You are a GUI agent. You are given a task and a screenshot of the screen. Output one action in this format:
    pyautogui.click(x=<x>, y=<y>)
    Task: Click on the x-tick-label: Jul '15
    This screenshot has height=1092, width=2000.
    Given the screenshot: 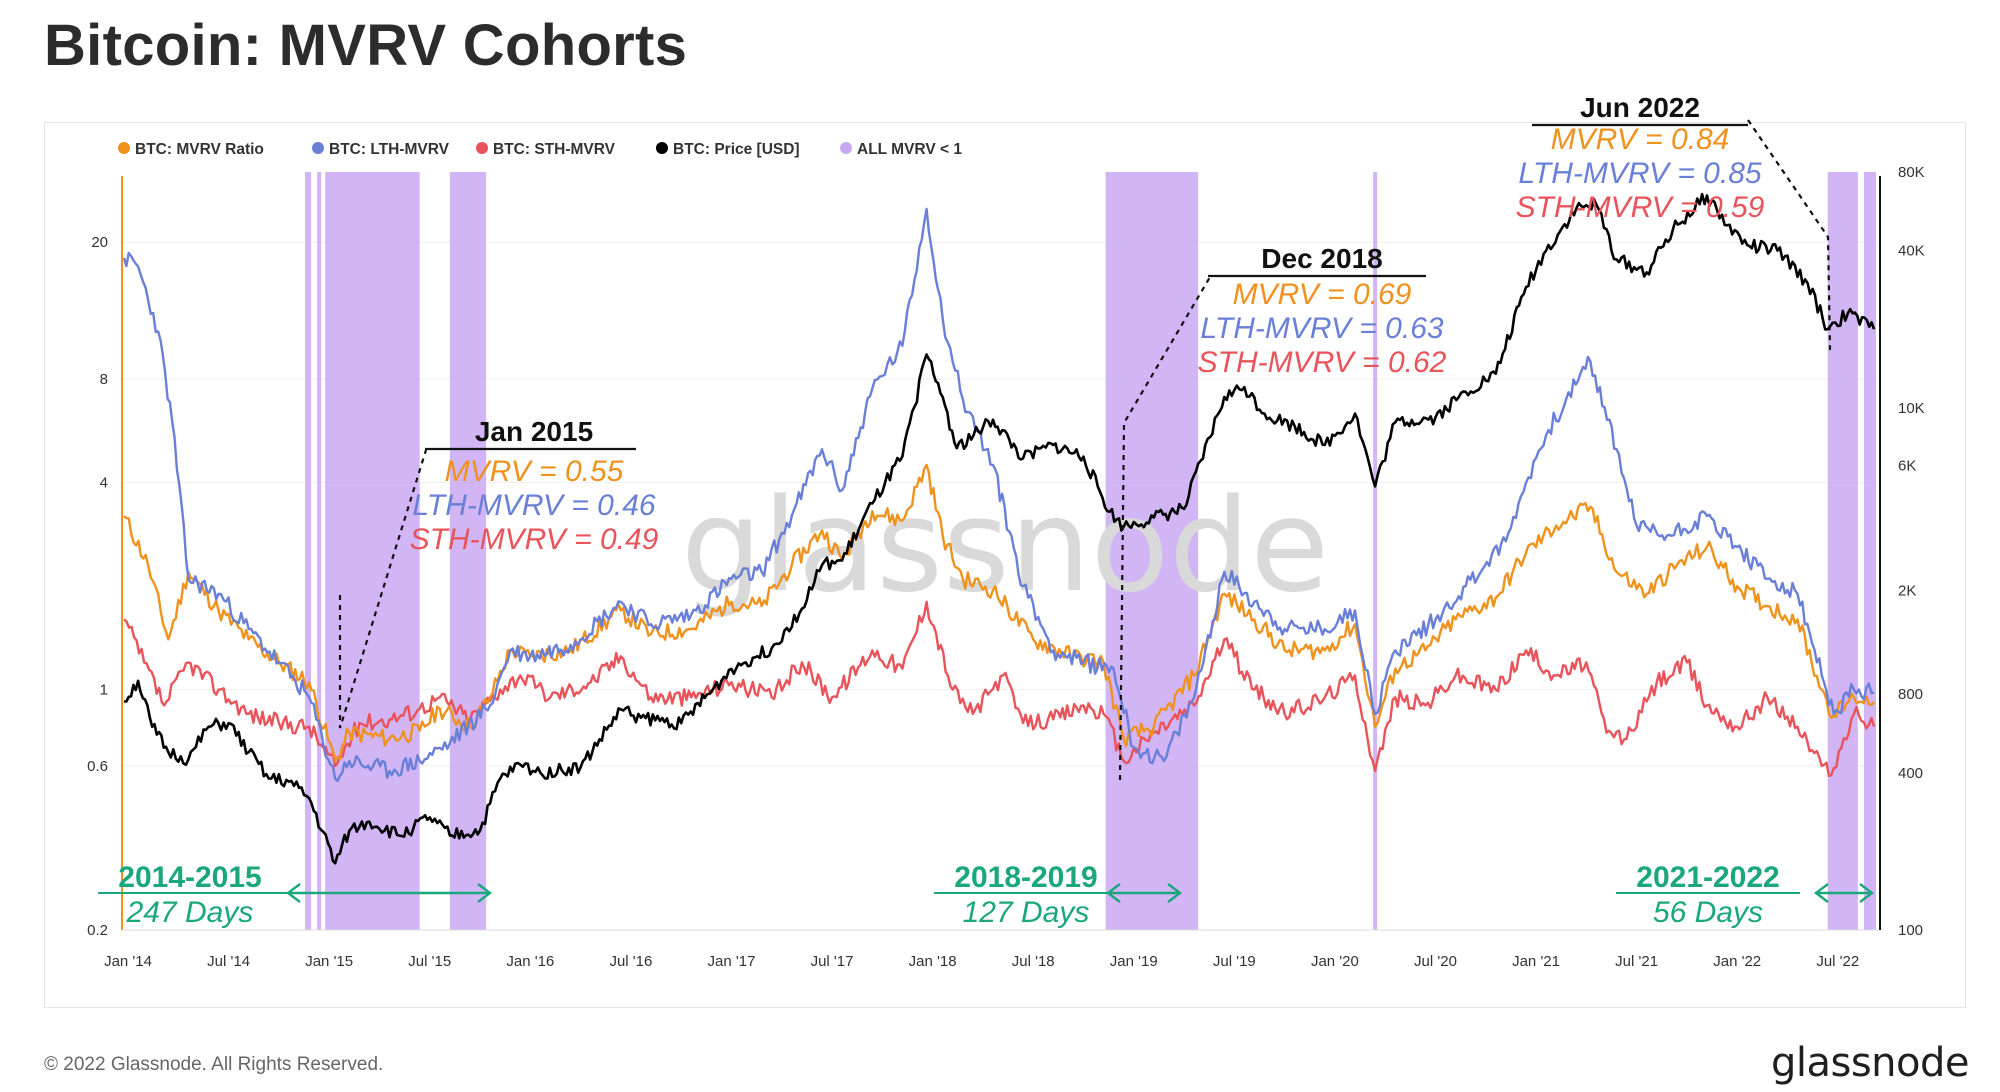 What is the action you would take?
    pyautogui.click(x=429, y=961)
    